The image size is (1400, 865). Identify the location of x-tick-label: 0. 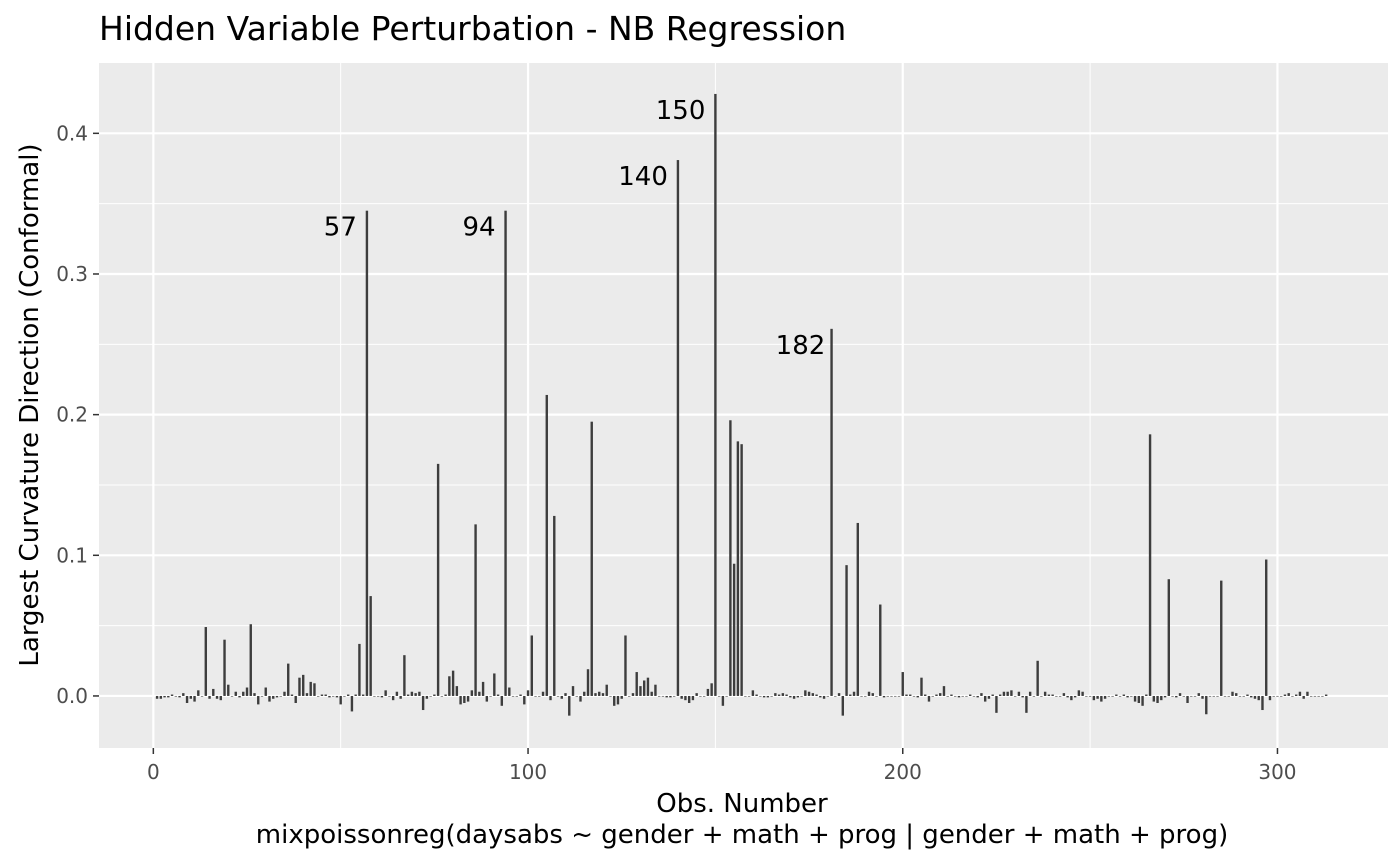
(153, 772).